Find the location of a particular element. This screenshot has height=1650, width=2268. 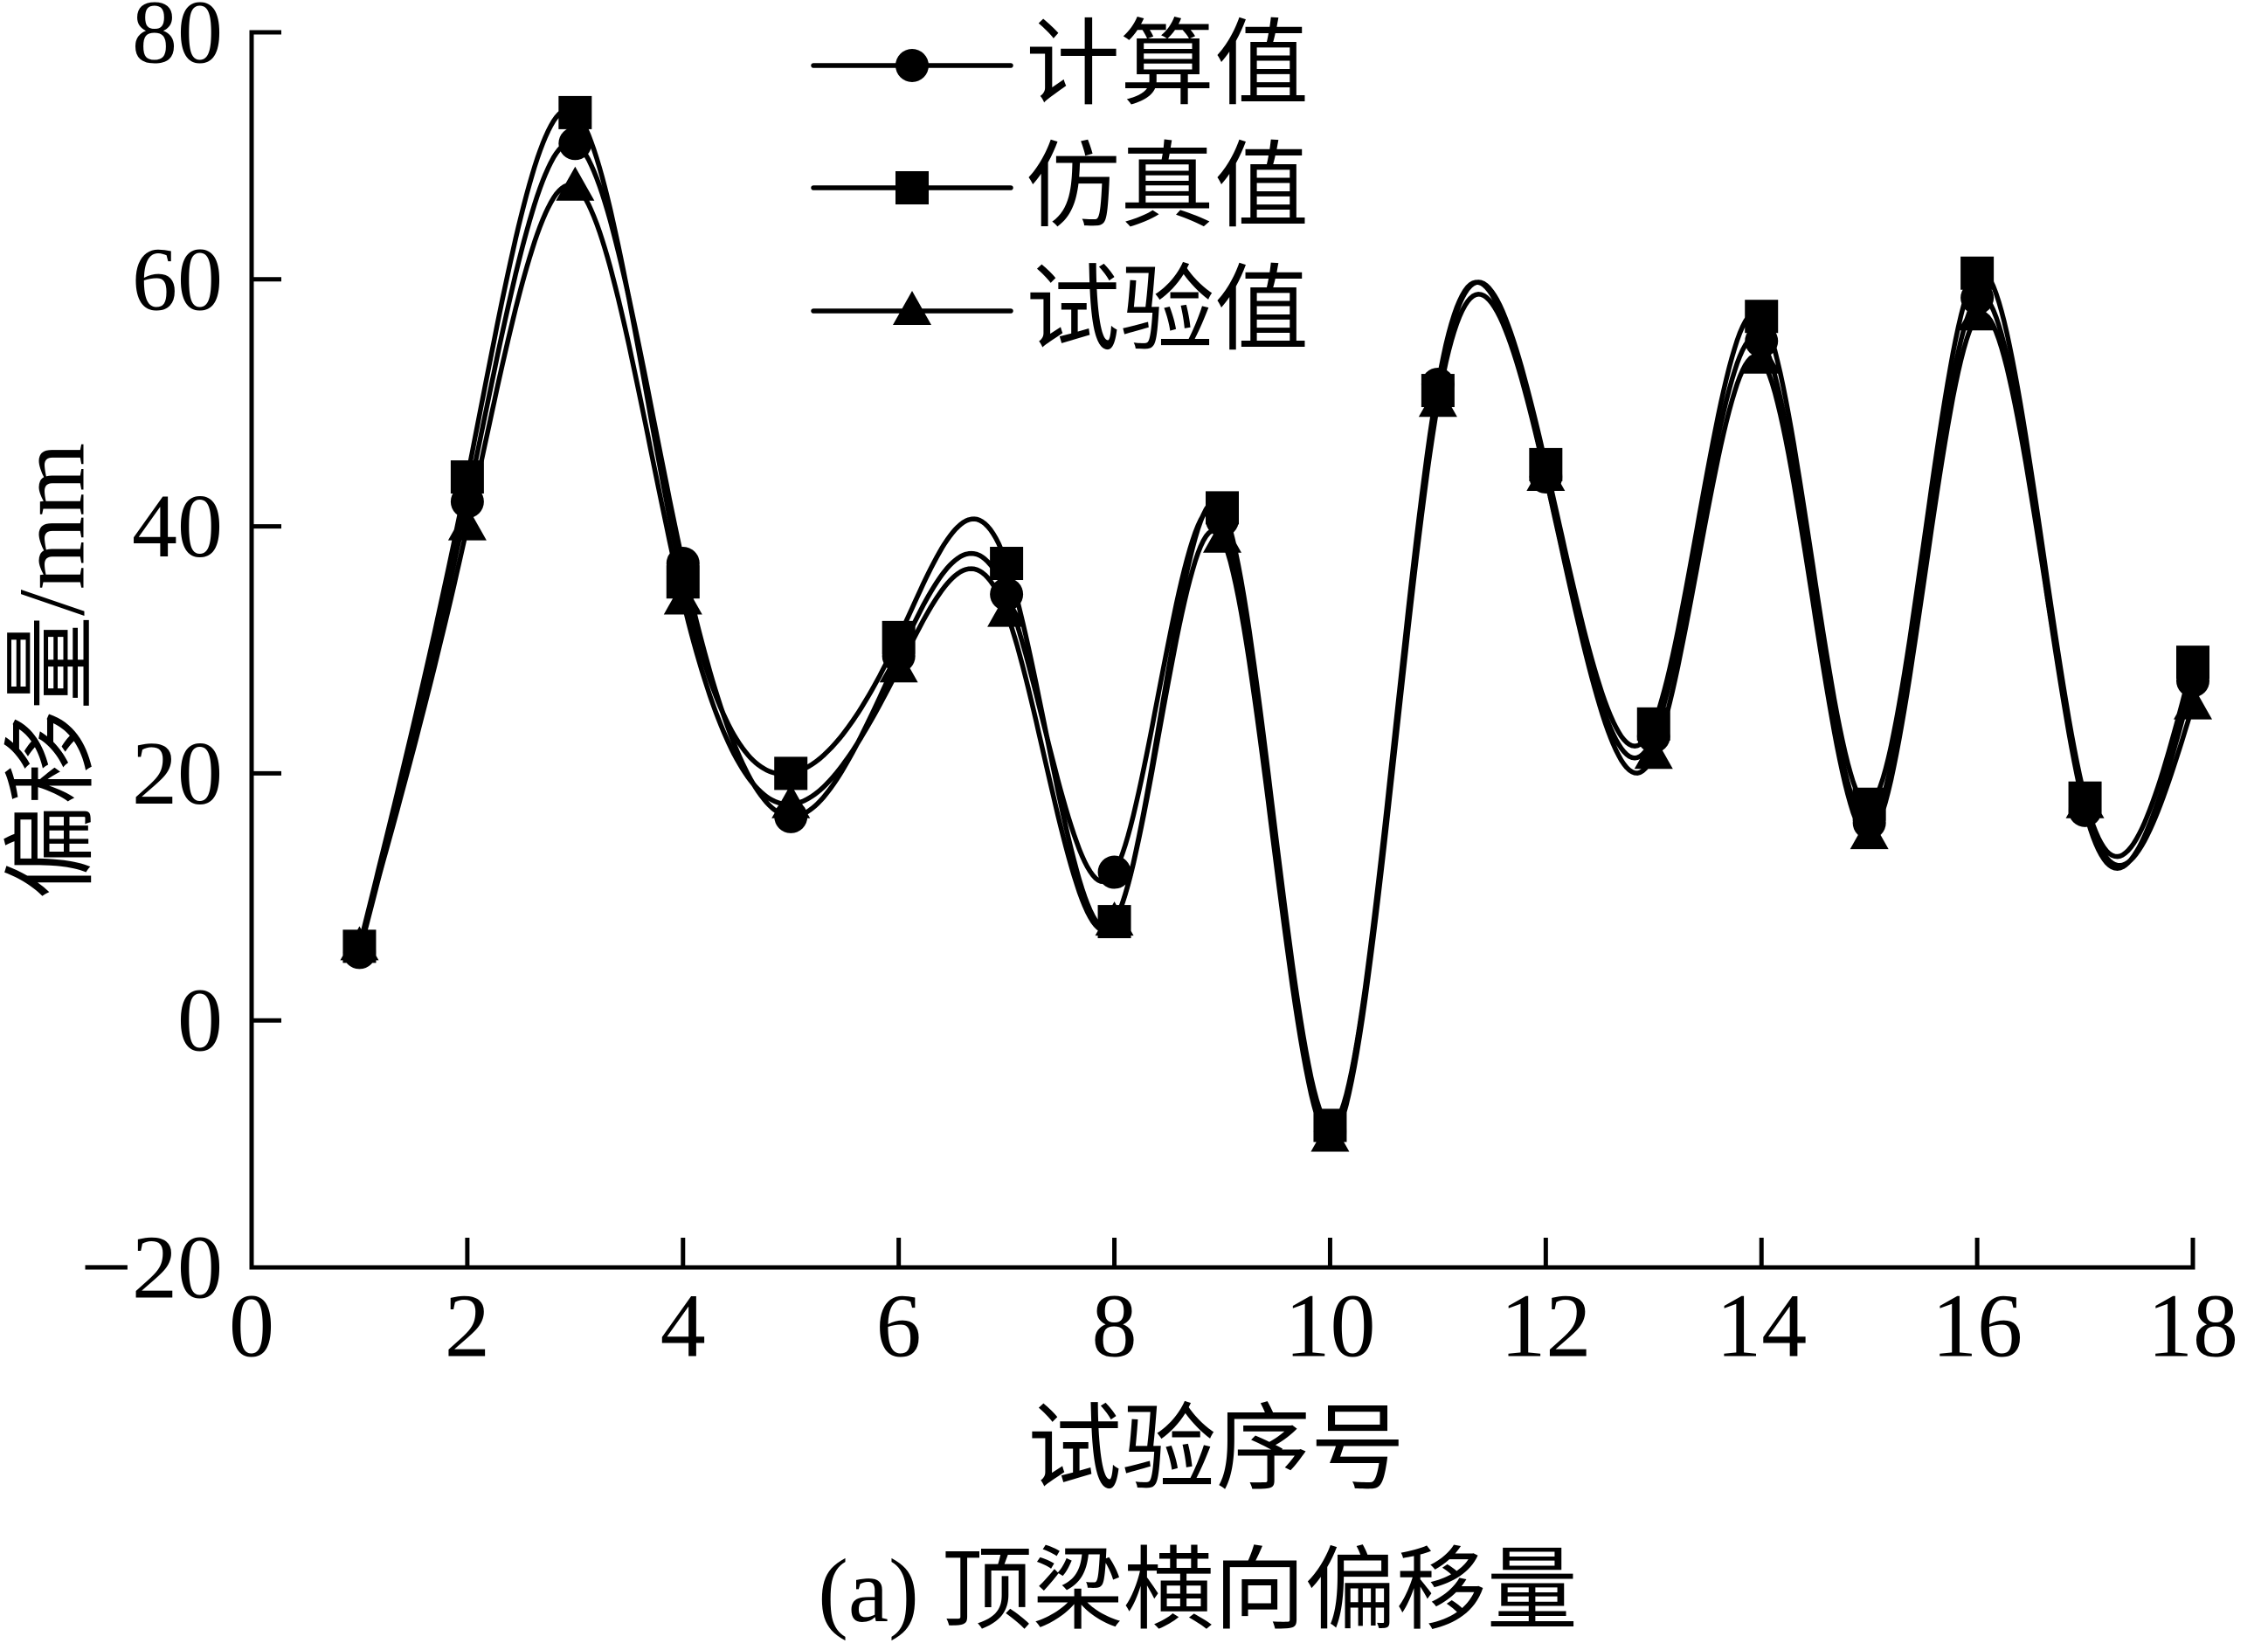

legend-item-test-value: 试验值 is located at coordinates (1060, 311).